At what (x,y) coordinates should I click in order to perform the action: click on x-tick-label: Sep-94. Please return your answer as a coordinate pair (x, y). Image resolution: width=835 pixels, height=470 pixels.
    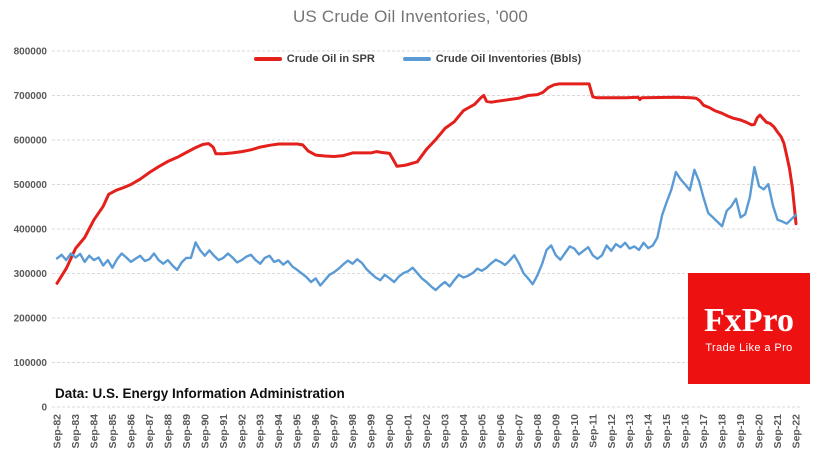
    Looking at the image, I should click on (279, 431).